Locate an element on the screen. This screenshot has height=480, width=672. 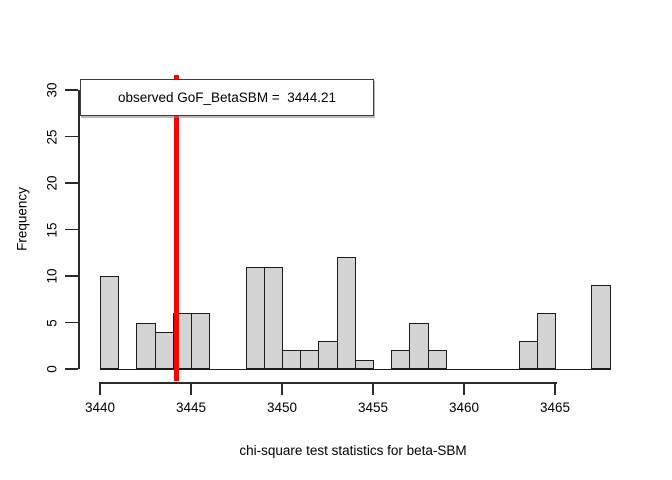
x-tick-label: 3465 is located at coordinates (555, 407).